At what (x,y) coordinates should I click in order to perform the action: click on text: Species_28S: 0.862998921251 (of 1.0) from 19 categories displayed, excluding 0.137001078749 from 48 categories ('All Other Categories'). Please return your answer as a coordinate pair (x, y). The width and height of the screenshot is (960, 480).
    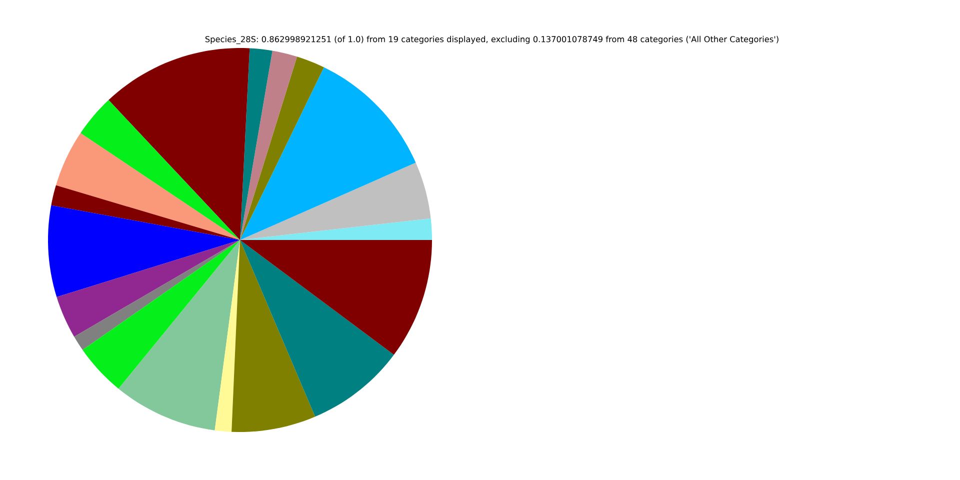
    Looking at the image, I should click on (491, 40).